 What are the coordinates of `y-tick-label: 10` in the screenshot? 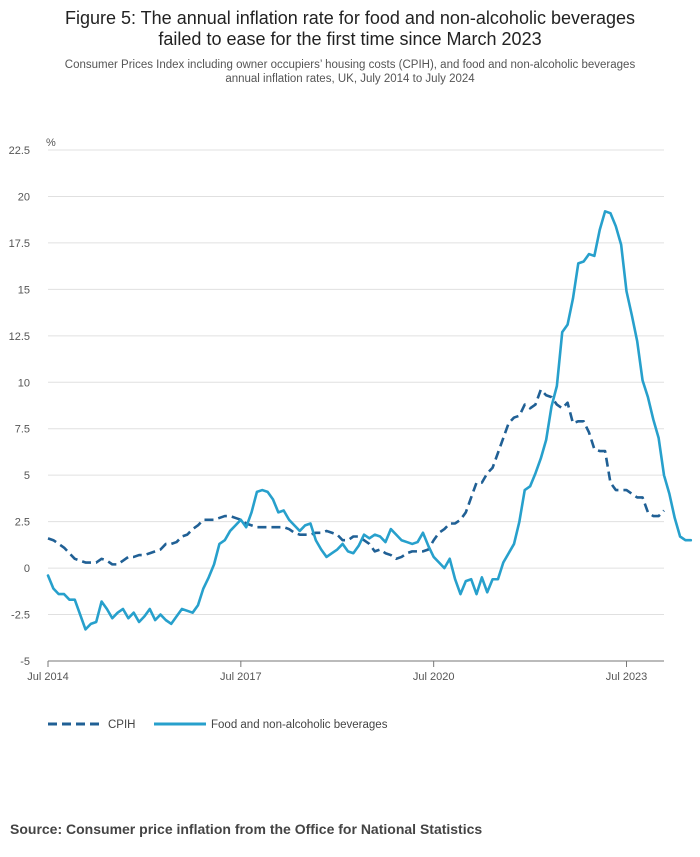 It's located at (24, 383).